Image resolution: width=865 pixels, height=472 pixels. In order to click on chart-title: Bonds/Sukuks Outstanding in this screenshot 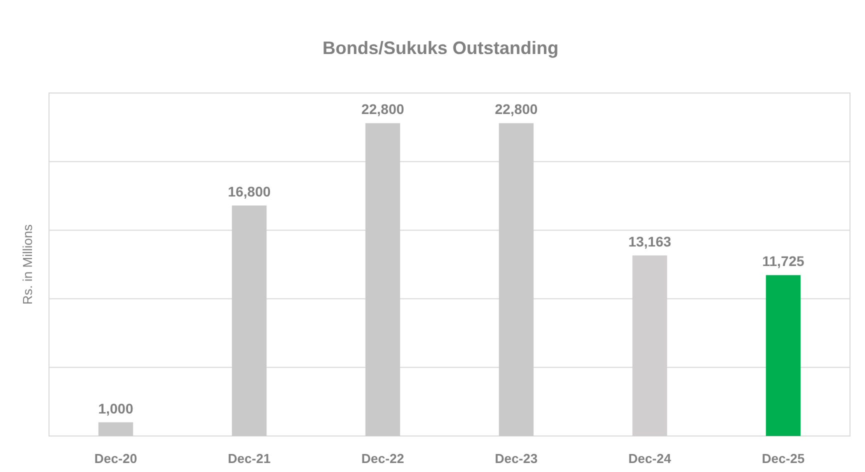, I will do `click(440, 48)`.